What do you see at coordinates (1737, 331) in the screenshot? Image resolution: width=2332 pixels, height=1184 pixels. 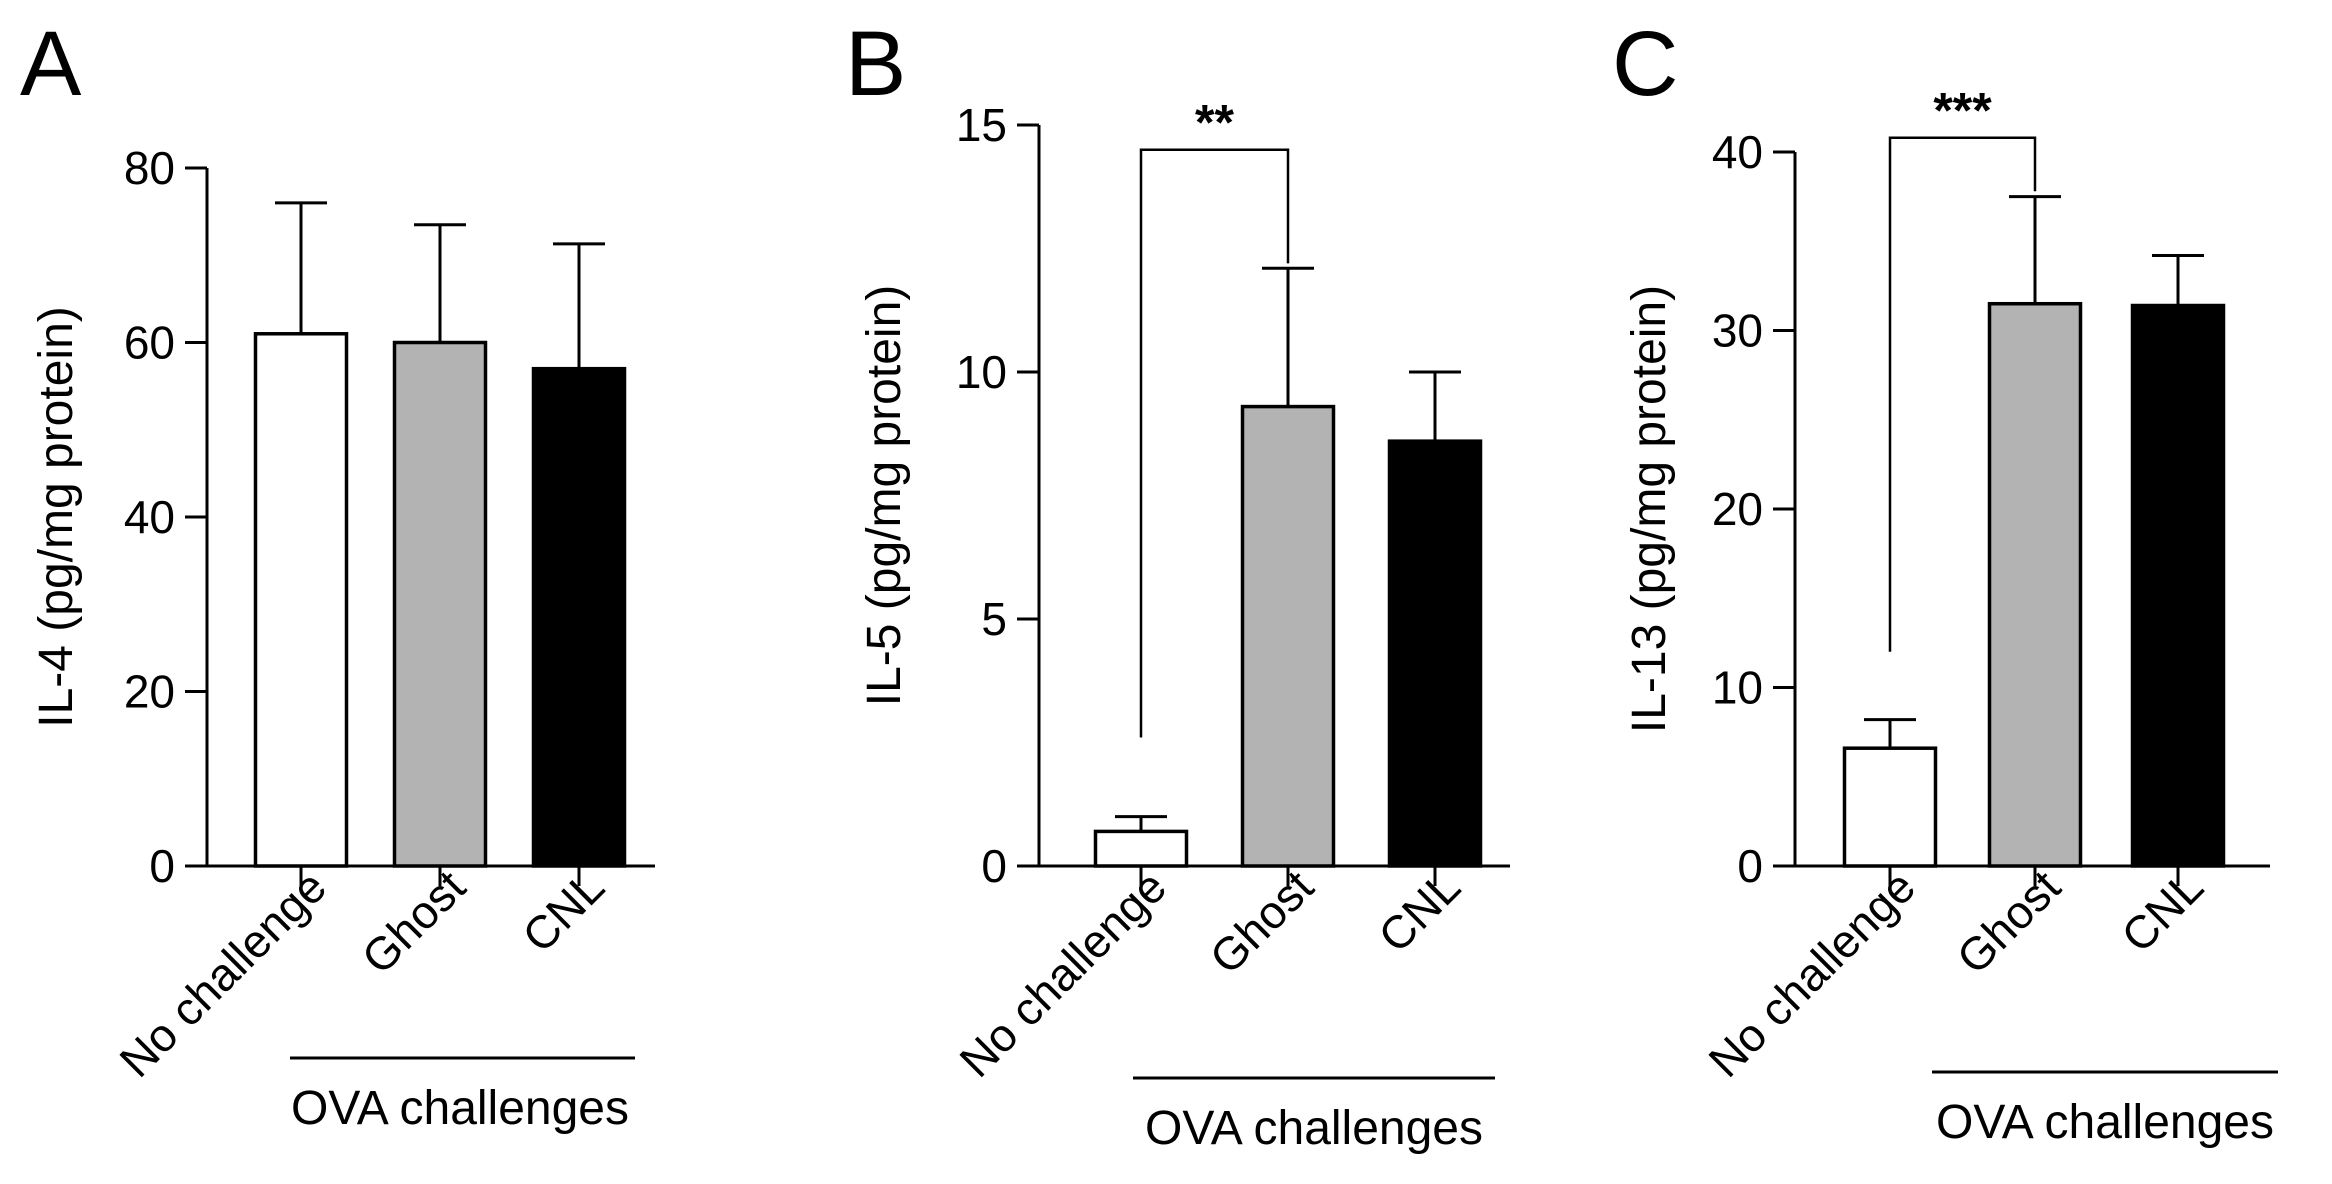 I see `y-tick-label: 30` at bounding box center [1737, 331].